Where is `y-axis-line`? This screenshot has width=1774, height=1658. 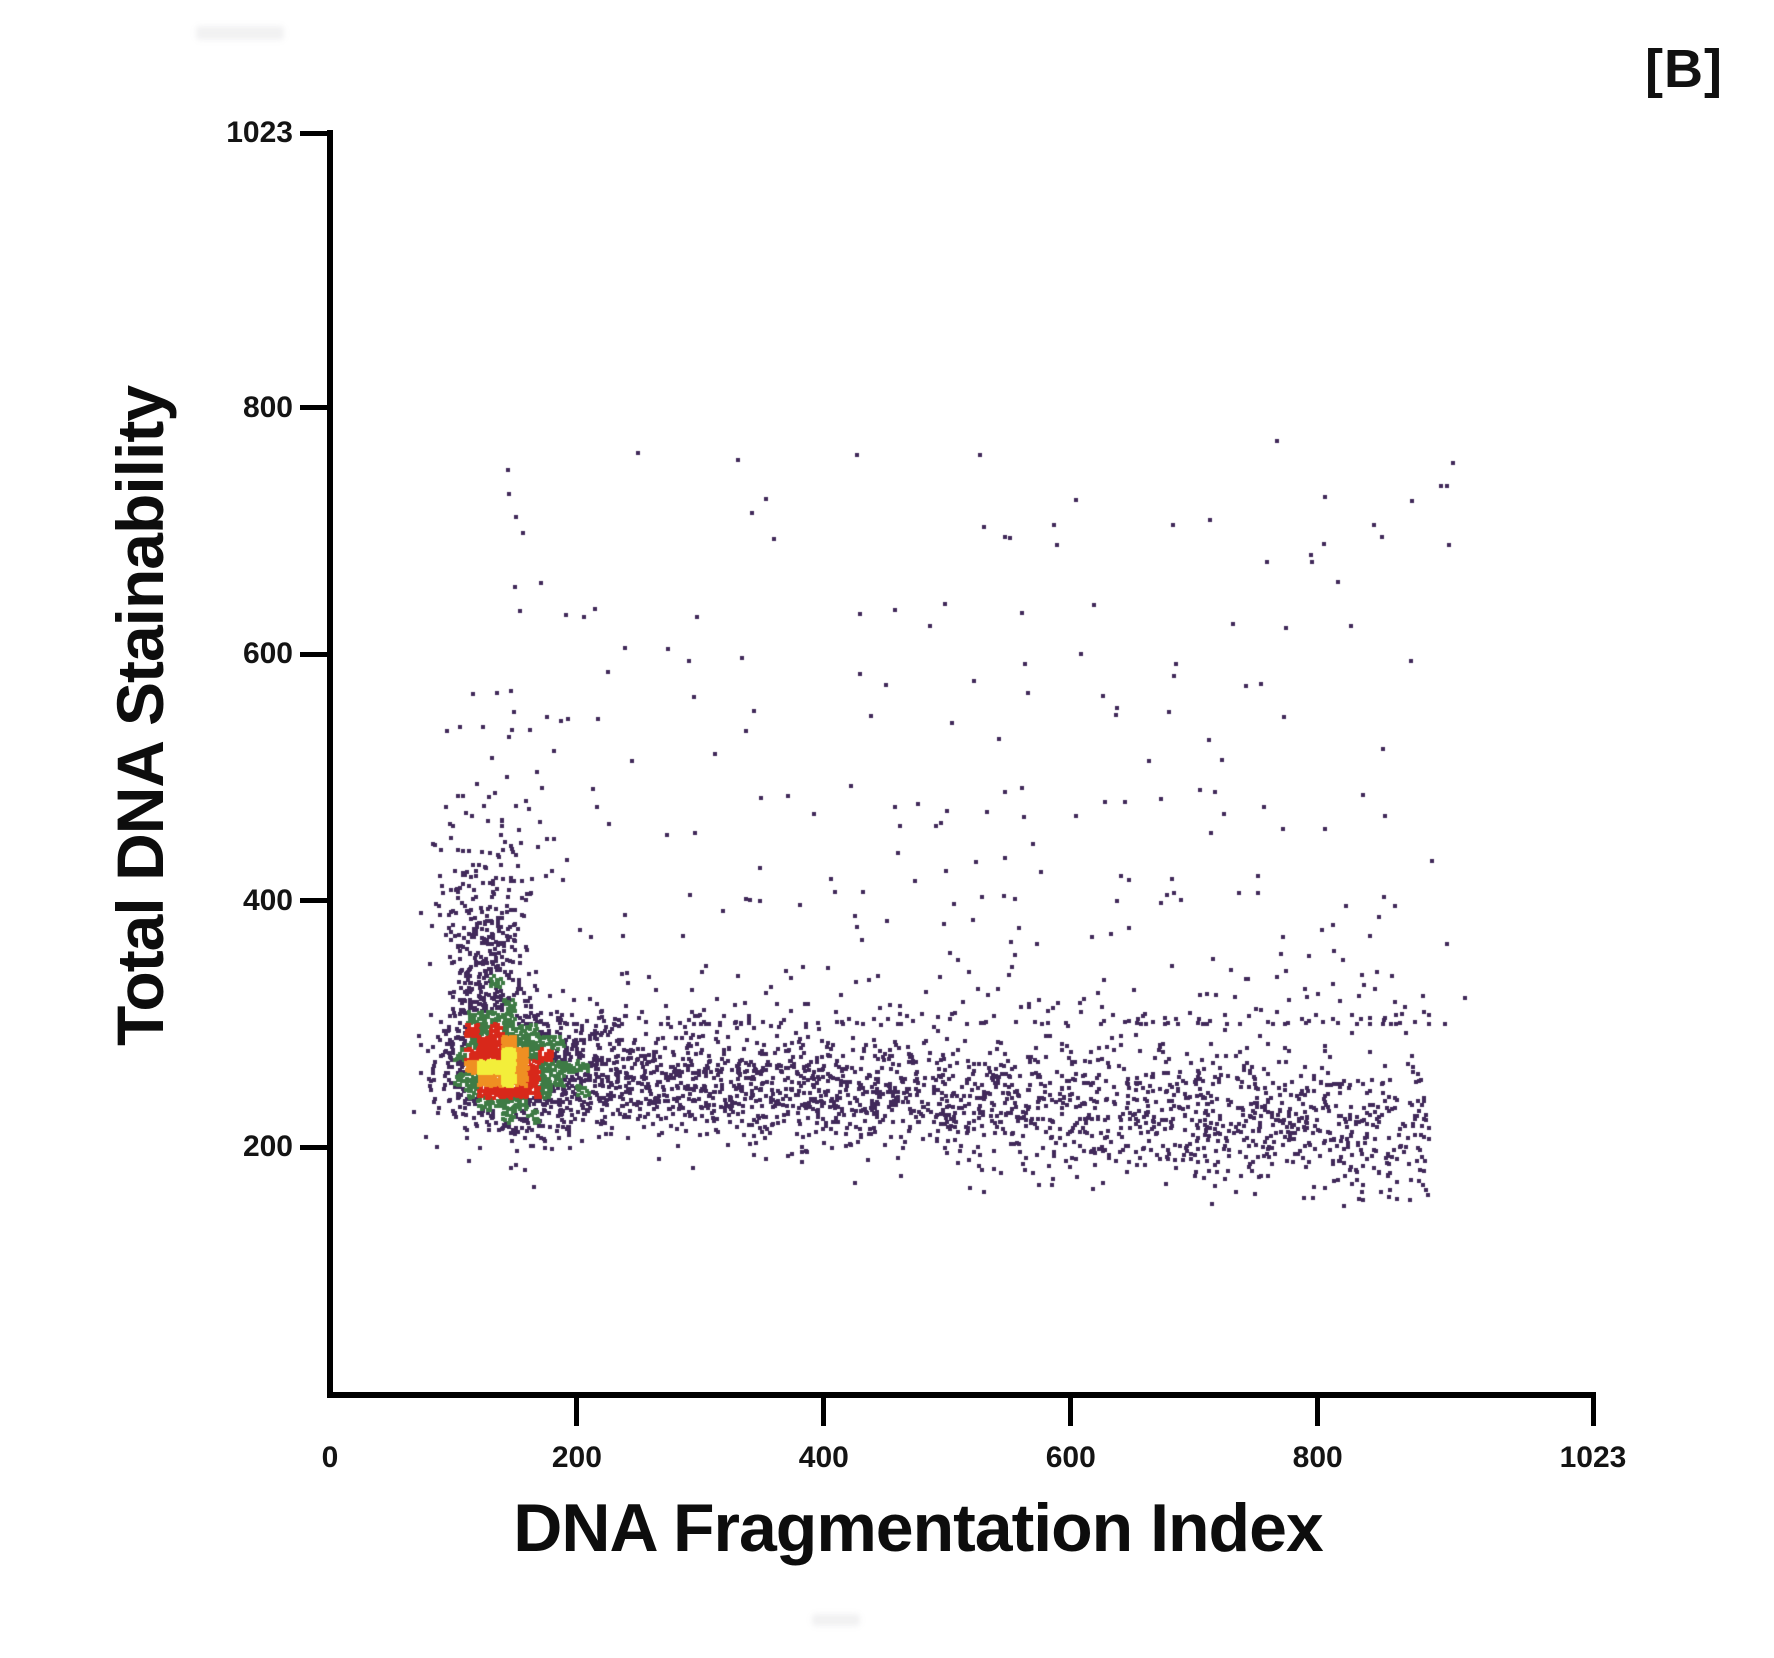
y-axis-line is located at coordinates (330, 764).